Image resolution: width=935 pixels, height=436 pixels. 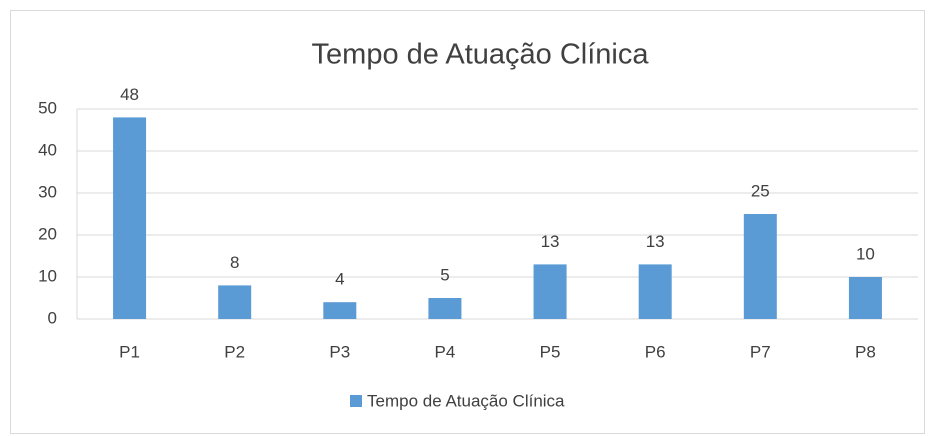 What do you see at coordinates (444, 274) in the screenshot?
I see `data-label: 5` at bounding box center [444, 274].